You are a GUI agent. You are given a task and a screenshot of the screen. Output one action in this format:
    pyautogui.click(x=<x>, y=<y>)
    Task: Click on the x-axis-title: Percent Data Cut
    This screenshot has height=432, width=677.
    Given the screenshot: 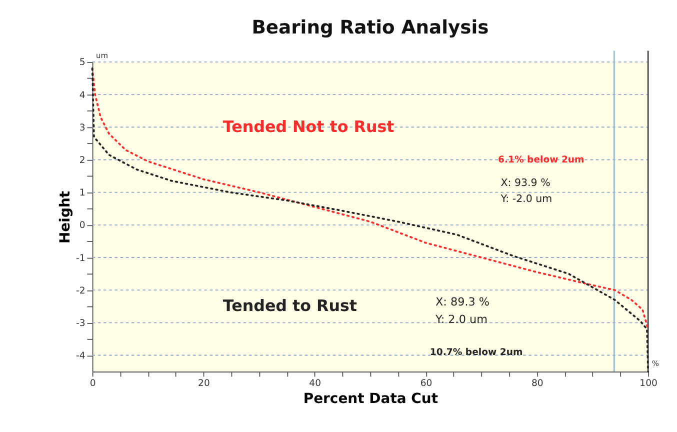 What is the action you would take?
    pyautogui.click(x=370, y=398)
    